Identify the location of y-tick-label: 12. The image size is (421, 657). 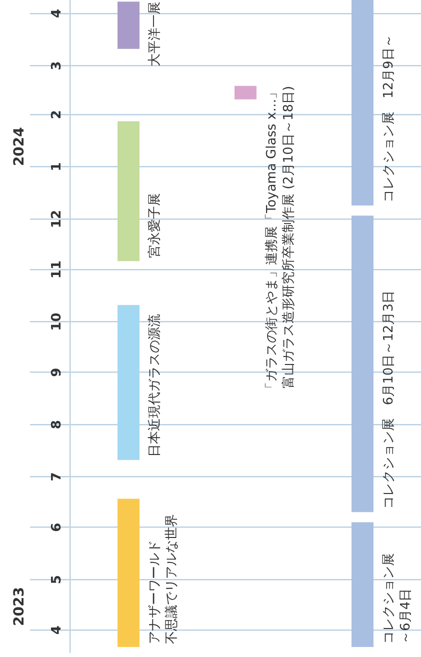
(56, 219).